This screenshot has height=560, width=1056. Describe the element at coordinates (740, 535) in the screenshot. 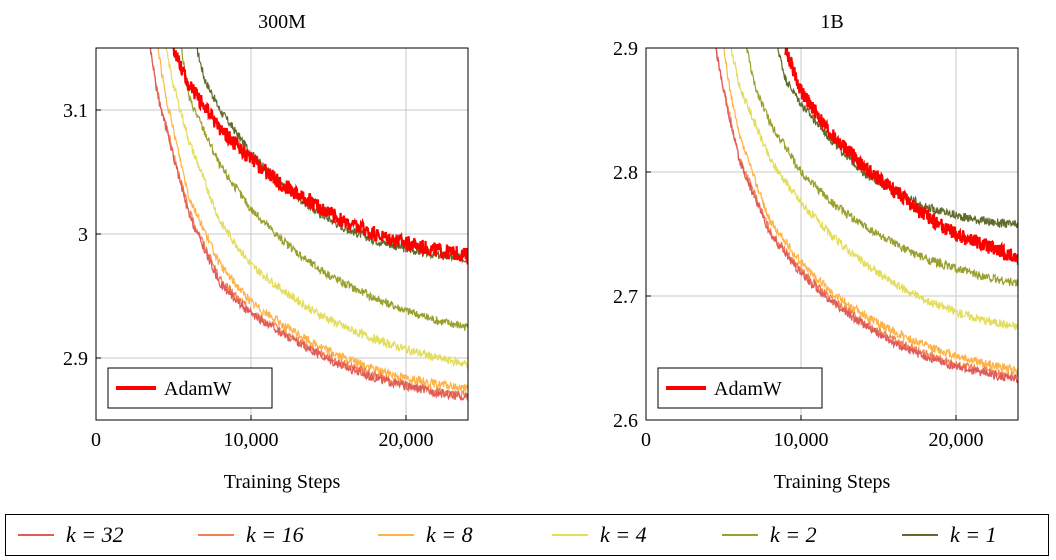

I see `legend-swatch-k2` at that location.